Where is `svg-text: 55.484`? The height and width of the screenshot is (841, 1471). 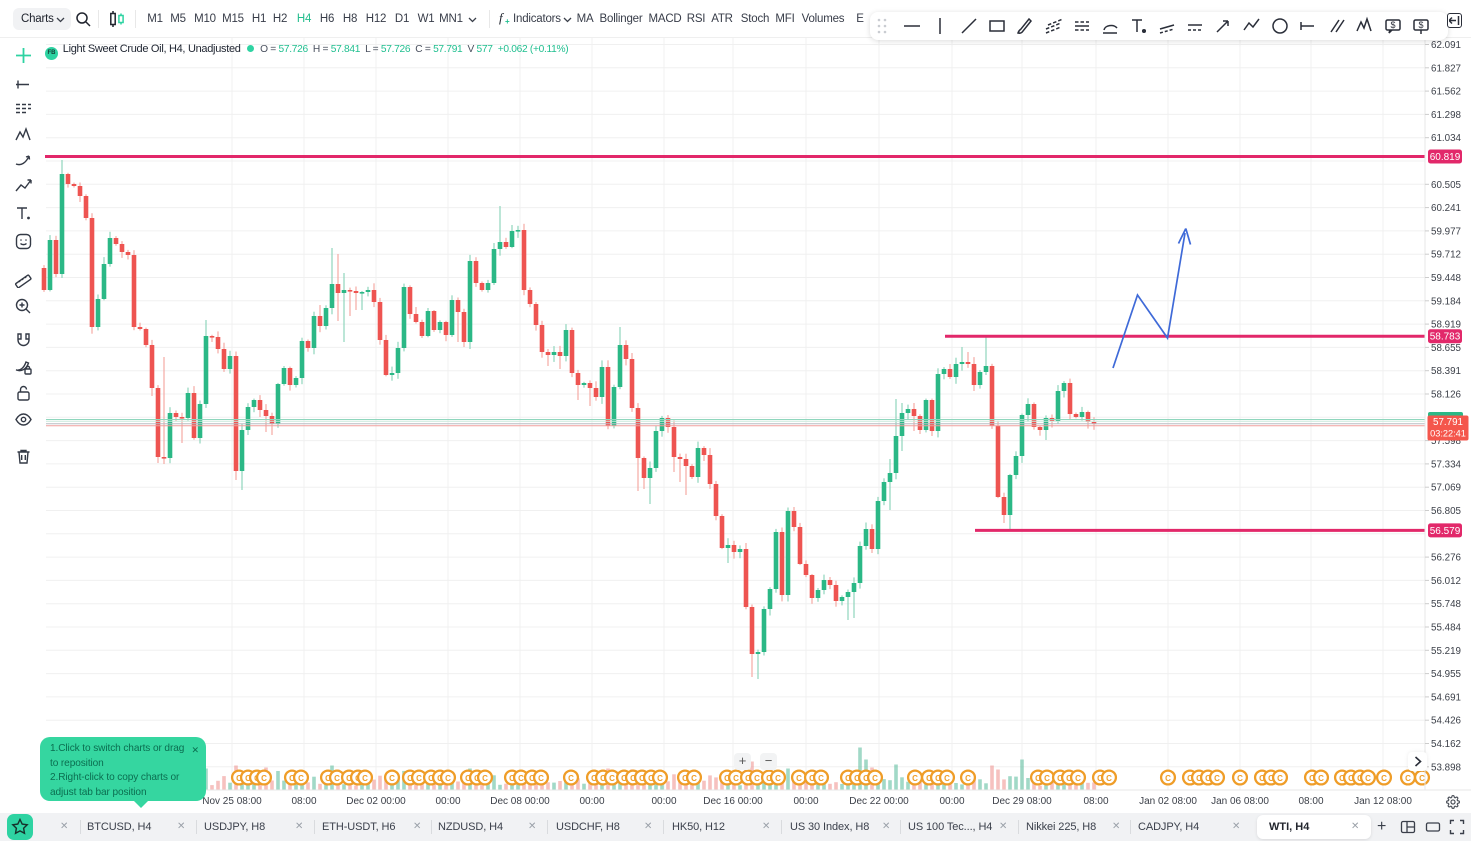 svg-text: 55.484 is located at coordinates (1446, 628).